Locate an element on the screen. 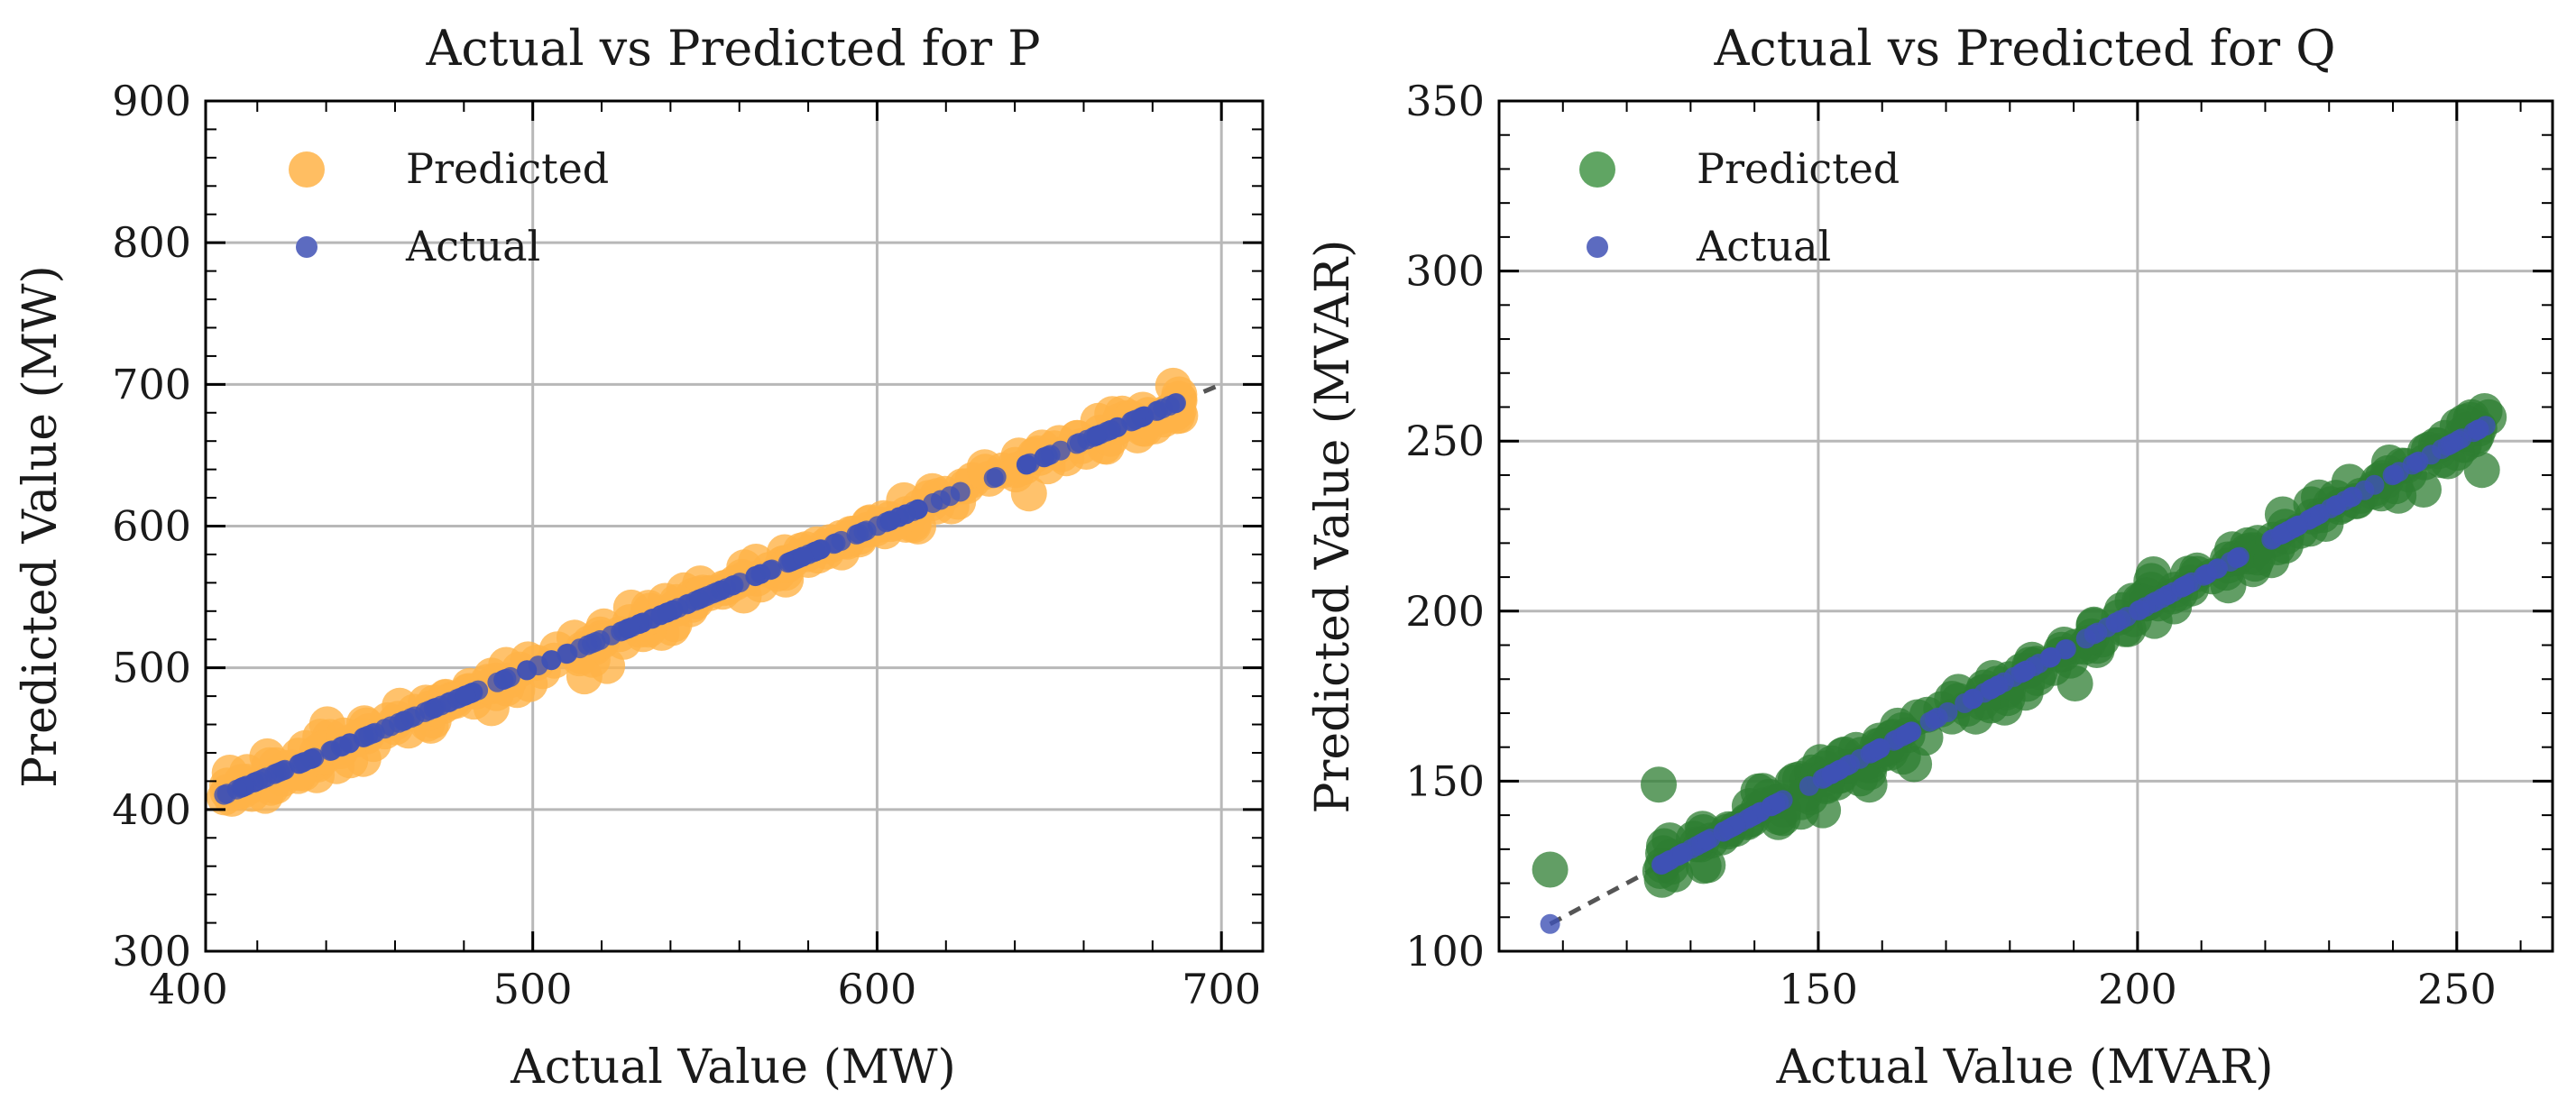  x-tick-label: 500 is located at coordinates (533, 989).